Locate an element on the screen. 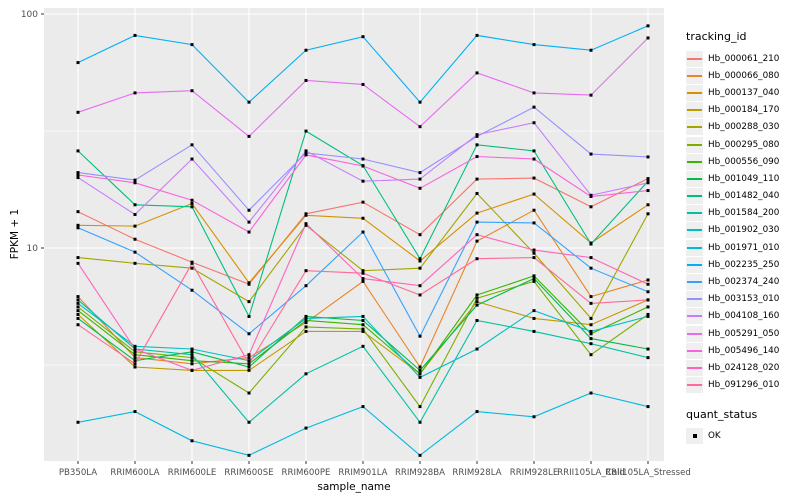 The width and height of the screenshot is (800, 500). legend-item: Hb_000288_030 is located at coordinates (742, 127).